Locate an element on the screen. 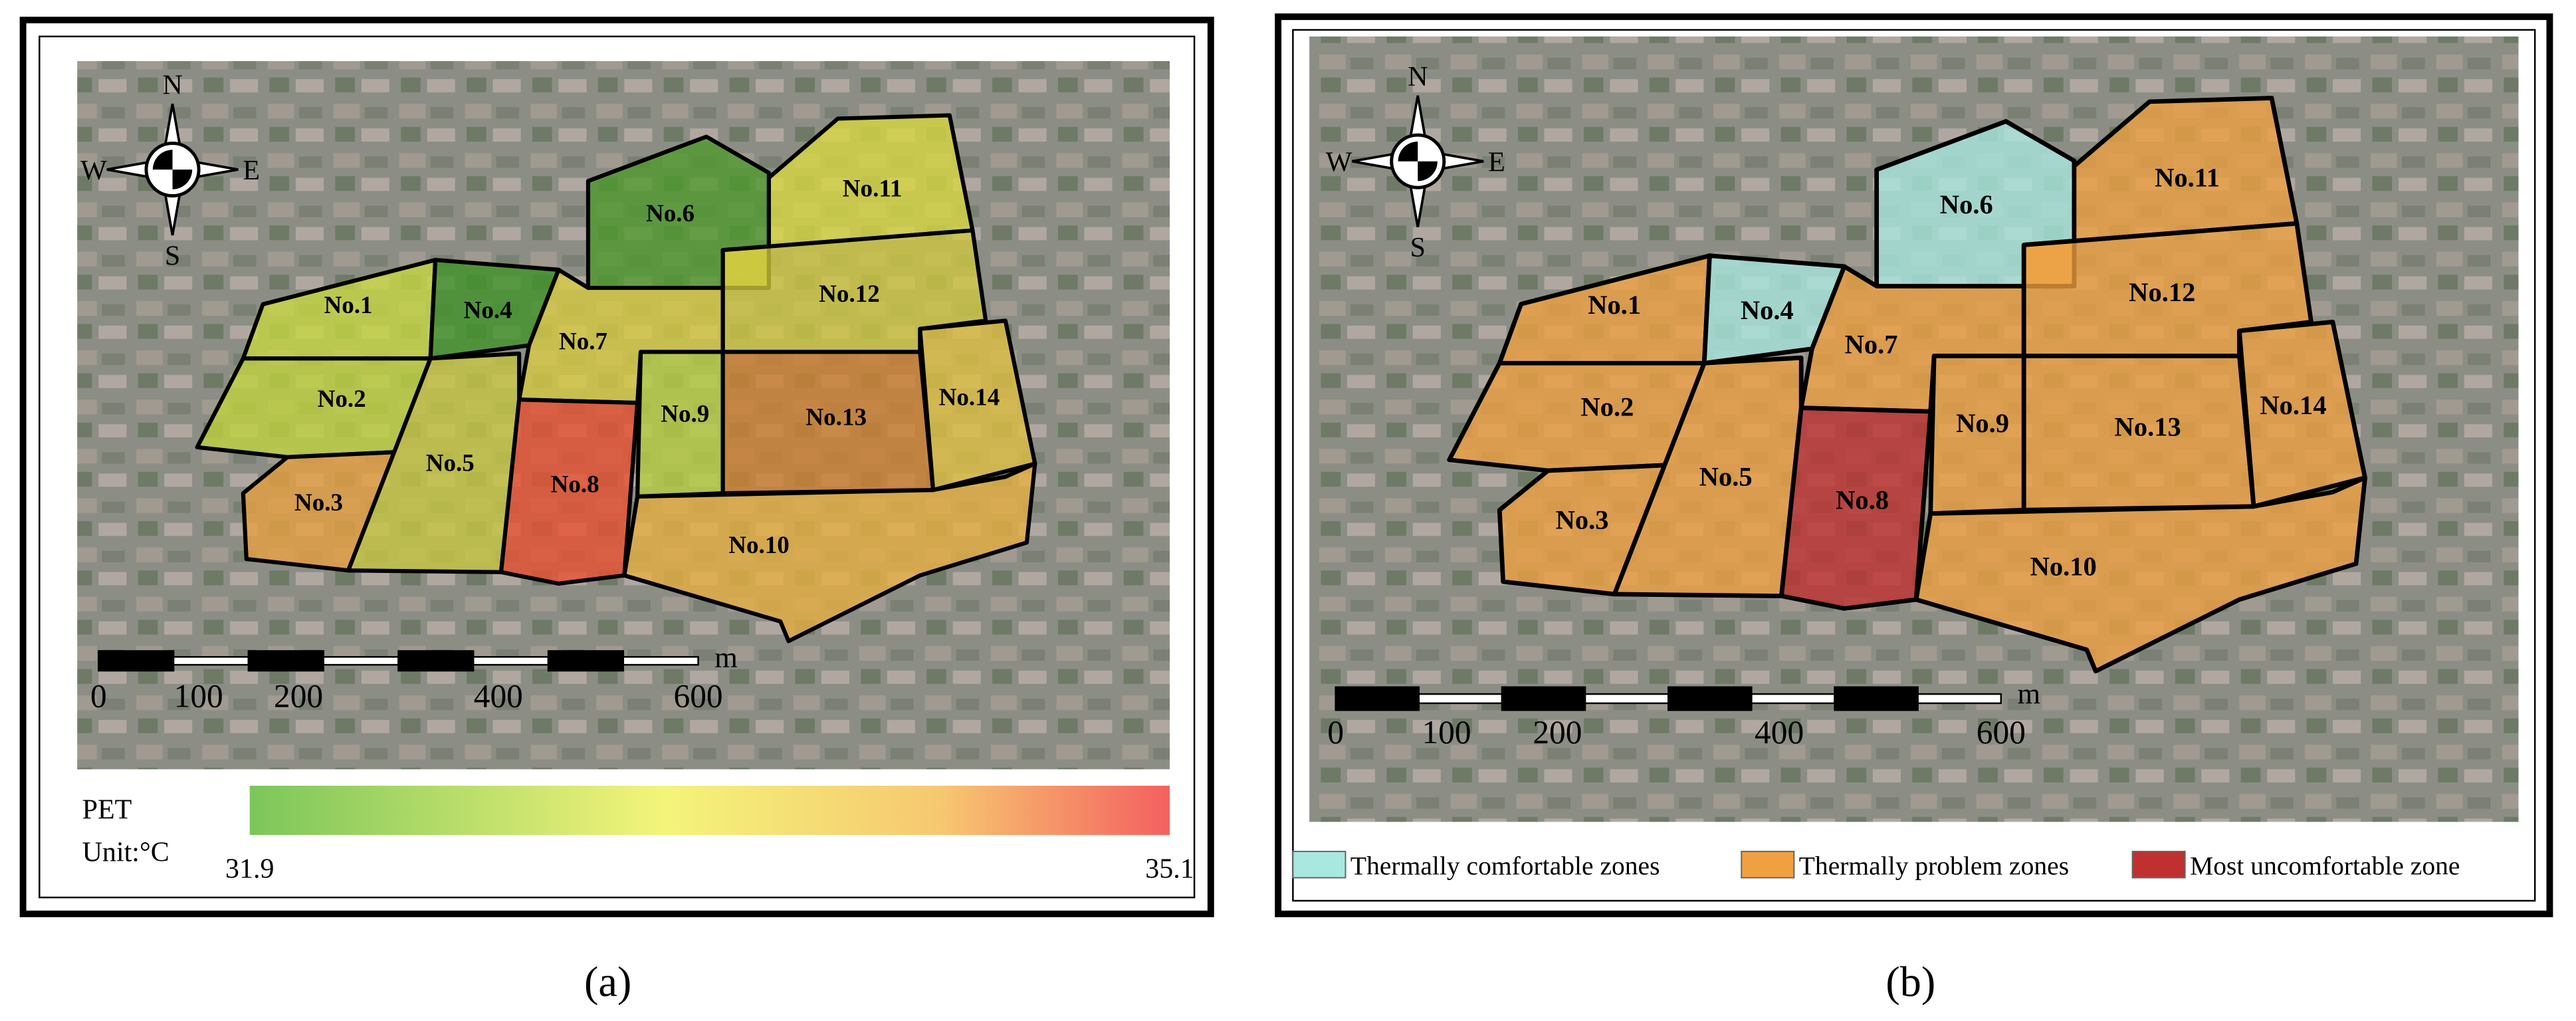 This screenshot has height=1021, width=2576. legend-label: Most uncomfortable zone is located at coordinates (2325, 866).